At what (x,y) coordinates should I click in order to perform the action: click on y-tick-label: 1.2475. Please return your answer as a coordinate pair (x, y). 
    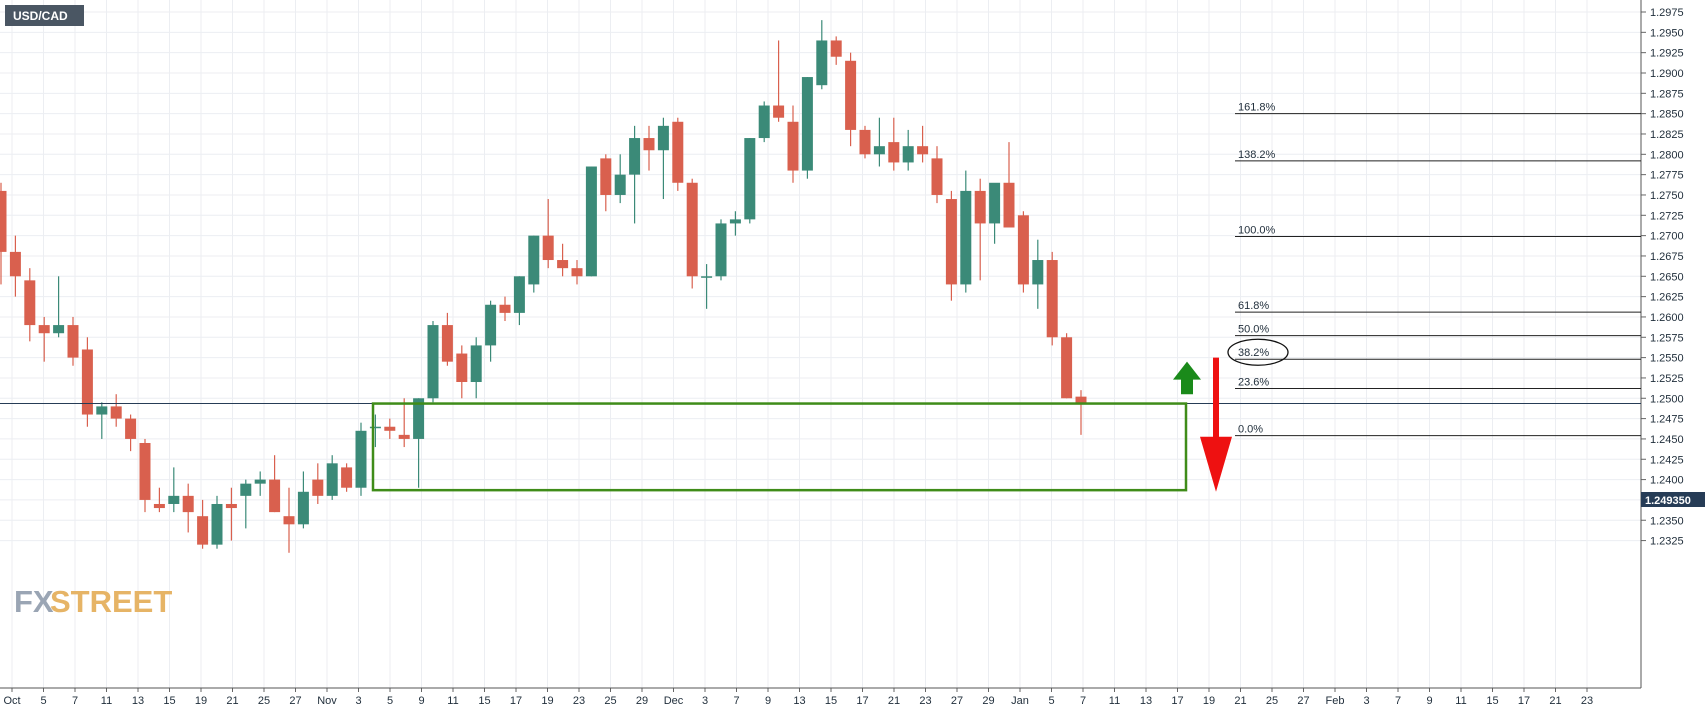
    Looking at the image, I should click on (1667, 420).